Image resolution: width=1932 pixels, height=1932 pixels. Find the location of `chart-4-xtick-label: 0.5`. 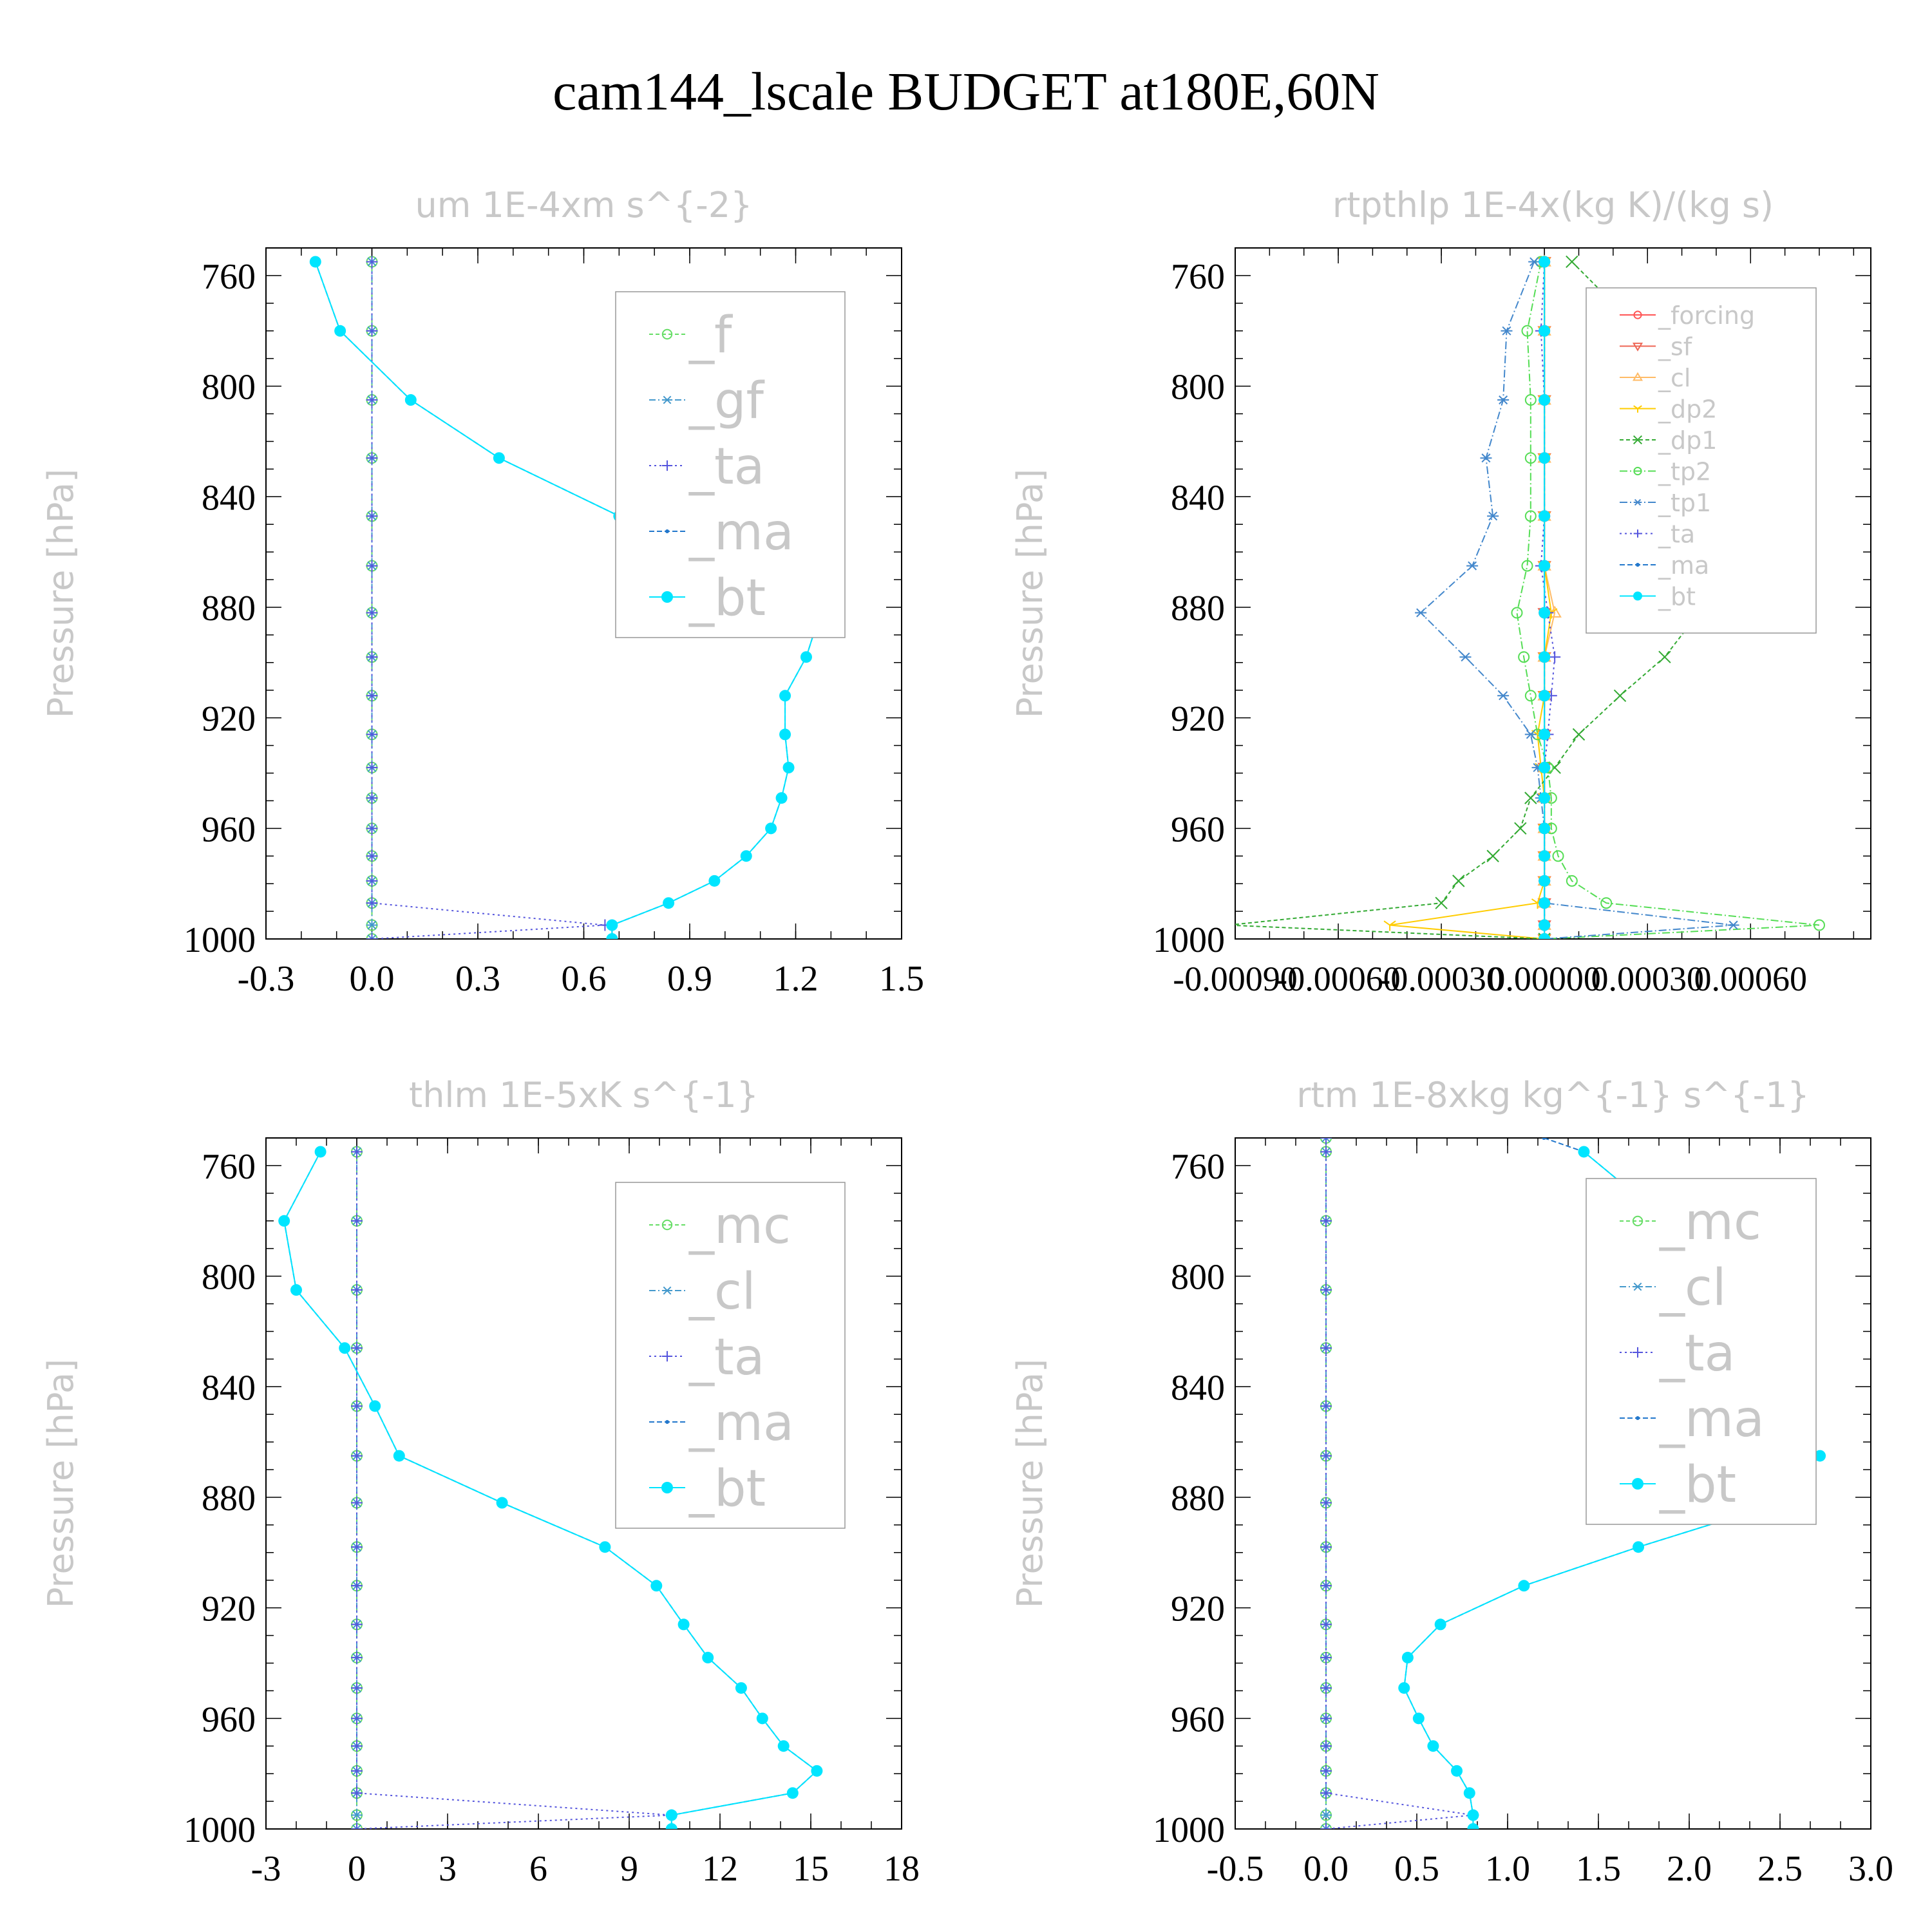

chart-4-xtick-label: 0.5 is located at coordinates (1416, 1869).